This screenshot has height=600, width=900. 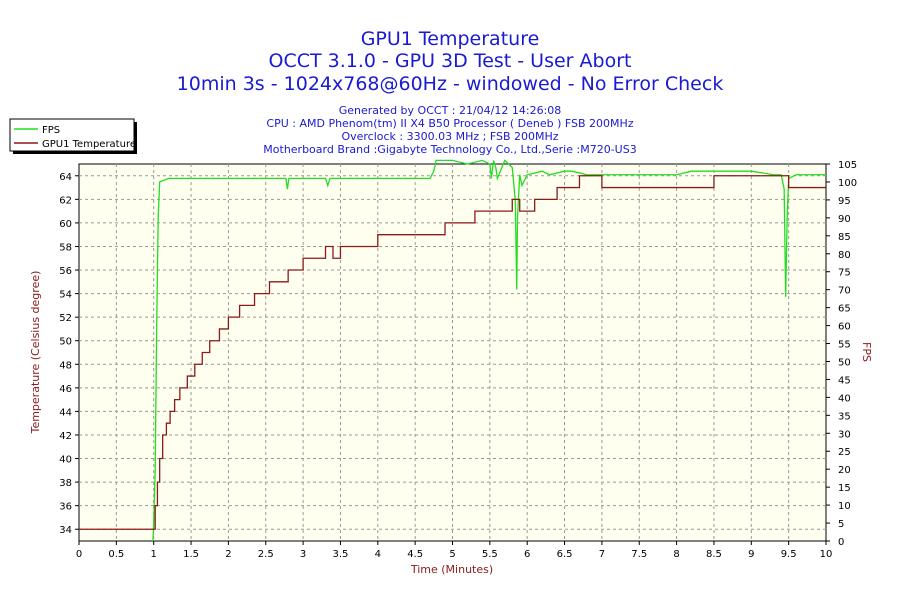 What do you see at coordinates (844, 255) in the screenshot?
I see `y2-tick-label-16: 80` at bounding box center [844, 255].